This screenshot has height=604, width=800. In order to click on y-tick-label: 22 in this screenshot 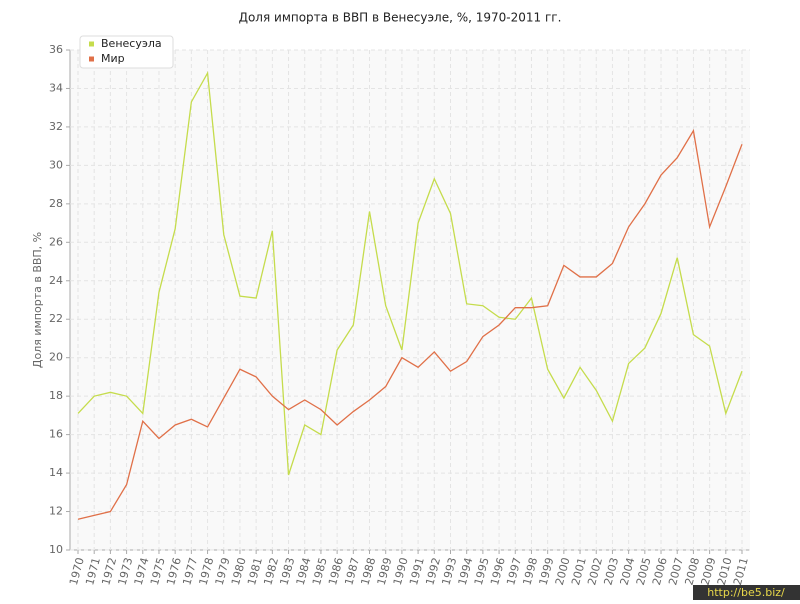, I will do `click(56, 318)`.